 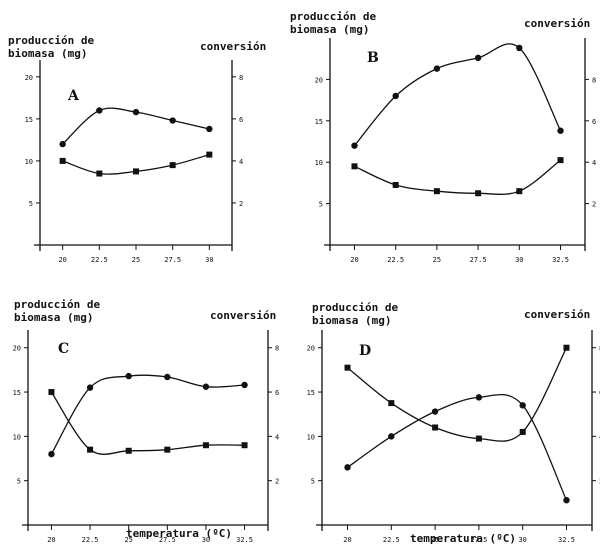 What do you see at coordinates (147, 414) in the screenshot?
I see `panel-C-series-biomasa-line` at bounding box center [147, 414].